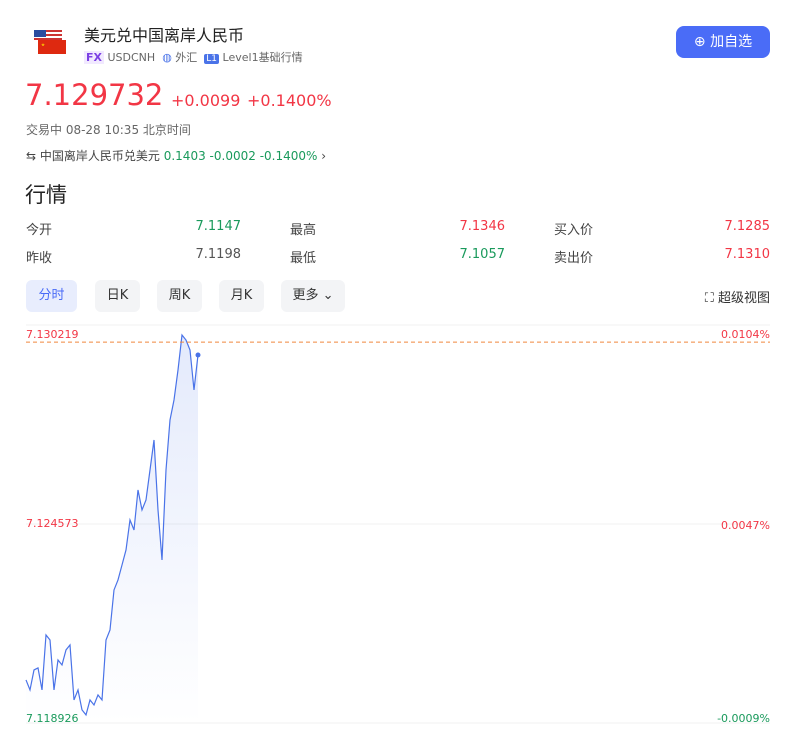 The height and width of the screenshot is (731, 788). What do you see at coordinates (731, 42) in the screenshot?
I see `button-label: 加自选` at bounding box center [731, 42].